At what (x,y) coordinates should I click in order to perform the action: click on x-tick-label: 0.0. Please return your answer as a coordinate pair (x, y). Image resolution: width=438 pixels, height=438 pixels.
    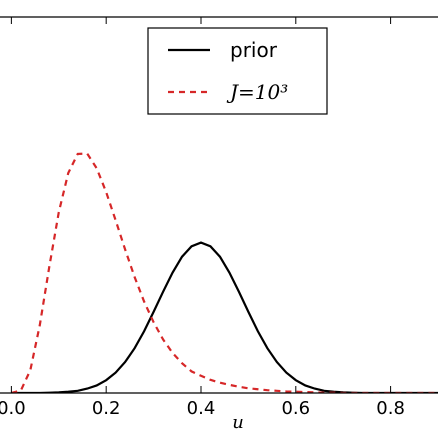
    Looking at the image, I should click on (13, 408).